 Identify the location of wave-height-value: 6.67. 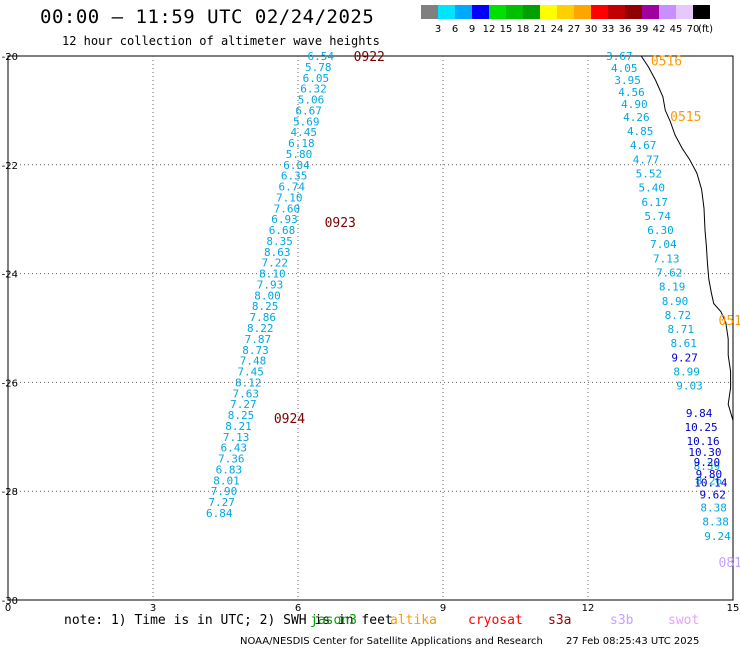
(308, 110).